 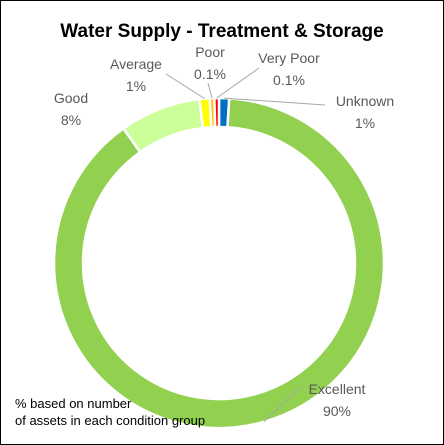 I want to click on footnote-line-2: of assets in each condition group, so click(x=110, y=420).